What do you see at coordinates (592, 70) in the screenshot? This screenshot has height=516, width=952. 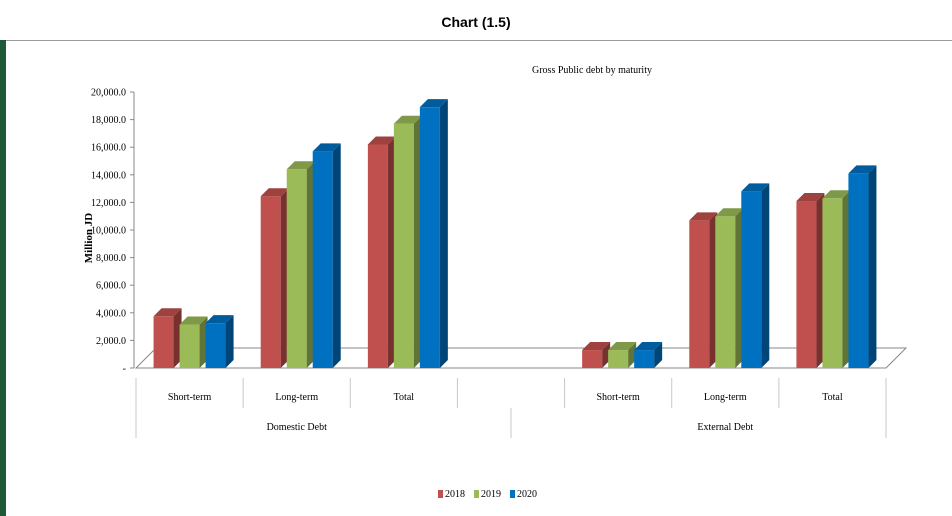 I see `chart-title: Gross Public debt by maturity` at bounding box center [592, 70].